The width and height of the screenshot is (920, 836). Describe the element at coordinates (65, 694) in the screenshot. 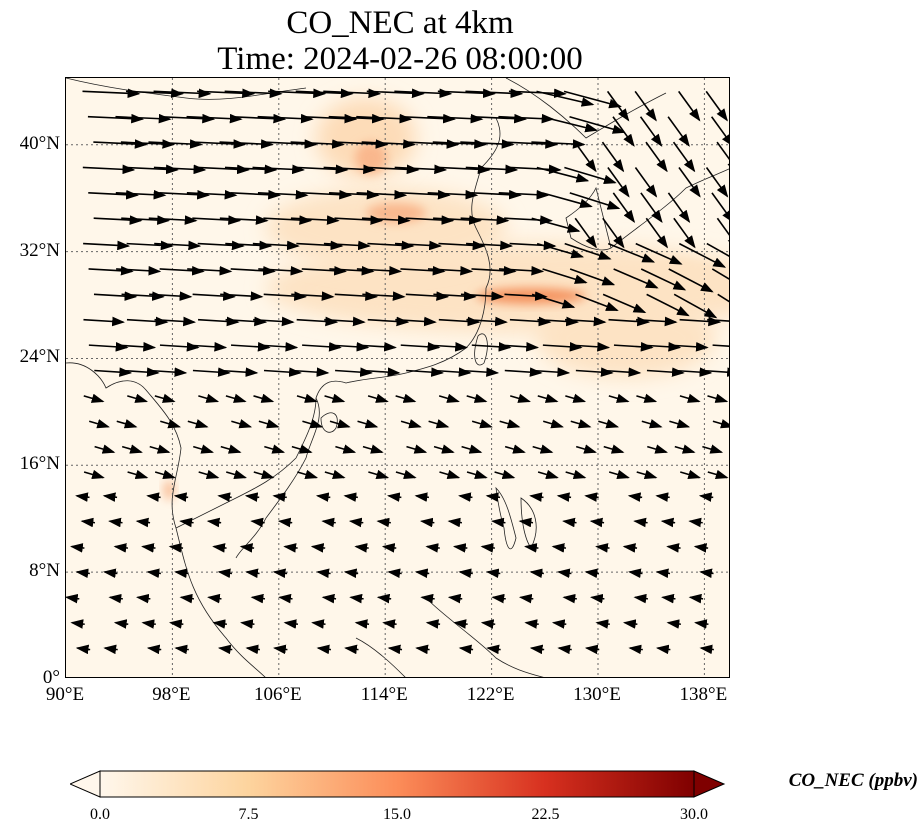

I see `x-tick-label: 90°E` at that location.